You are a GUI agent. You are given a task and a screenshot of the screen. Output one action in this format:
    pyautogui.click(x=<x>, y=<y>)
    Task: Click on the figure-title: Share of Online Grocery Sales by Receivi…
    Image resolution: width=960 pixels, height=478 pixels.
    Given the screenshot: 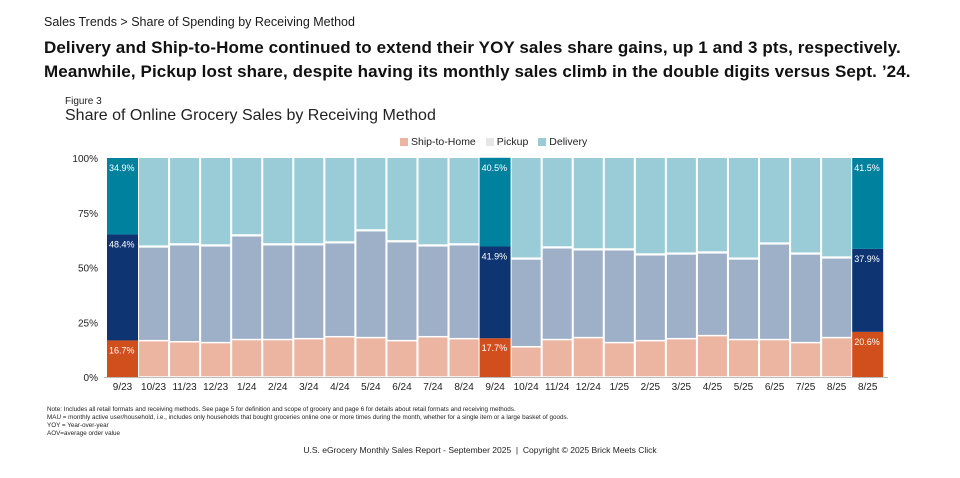 What is the action you would take?
    pyautogui.click(x=250, y=115)
    